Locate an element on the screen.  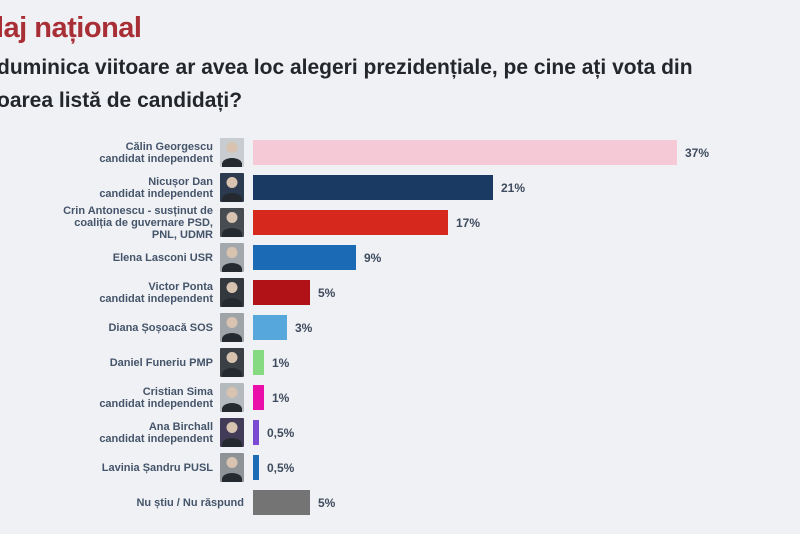
value-label: 9% is located at coordinates (373, 257).